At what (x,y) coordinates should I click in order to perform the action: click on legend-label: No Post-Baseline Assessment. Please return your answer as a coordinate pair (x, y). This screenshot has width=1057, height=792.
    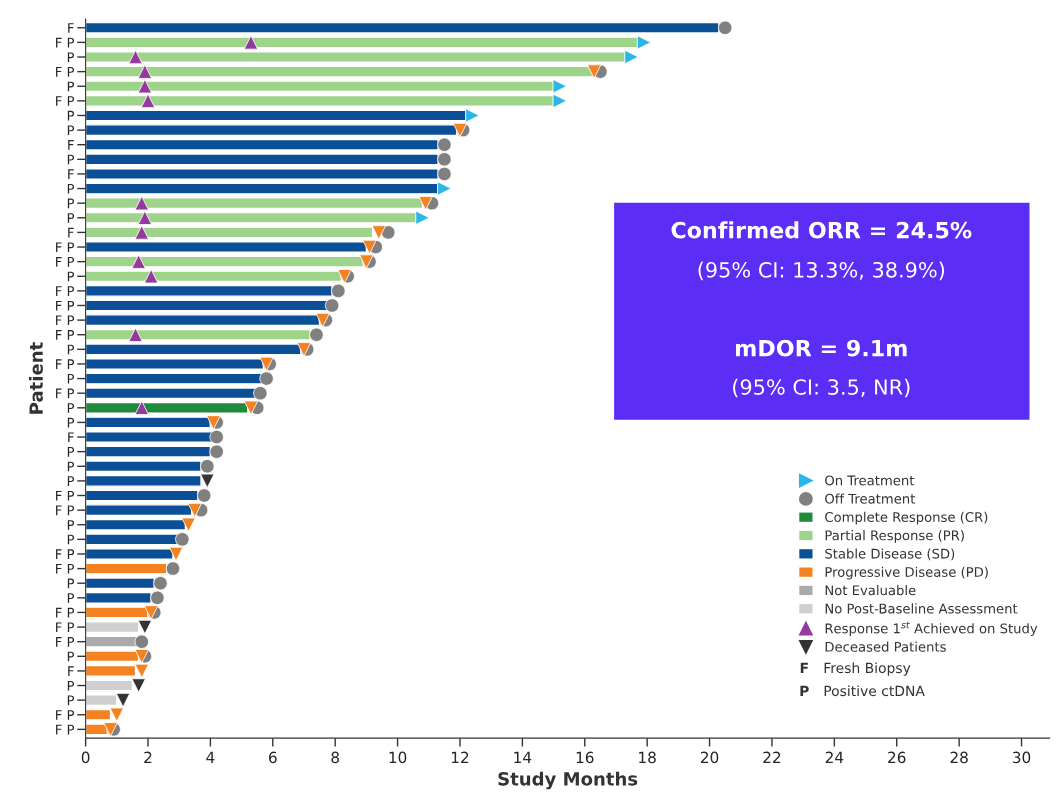
    Looking at the image, I should click on (921, 608).